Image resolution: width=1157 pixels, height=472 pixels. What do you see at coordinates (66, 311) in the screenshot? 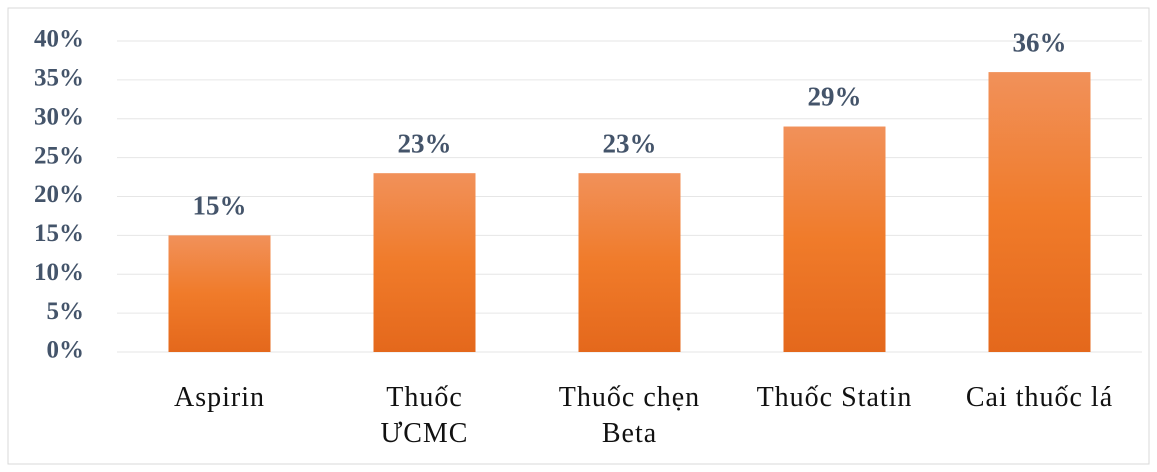
I see `y-tick-label: 5%` at bounding box center [66, 311].